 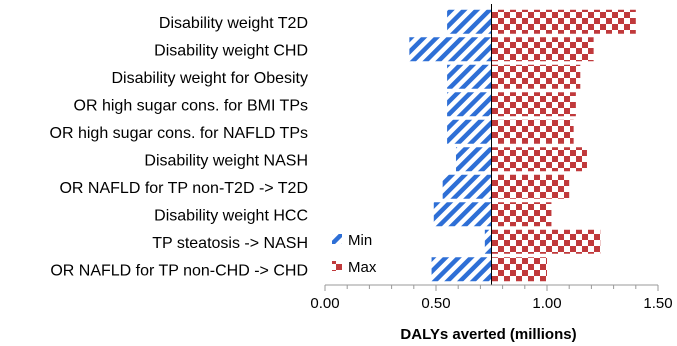 I want to click on category-label: Disability weight NASH, so click(x=226, y=160).